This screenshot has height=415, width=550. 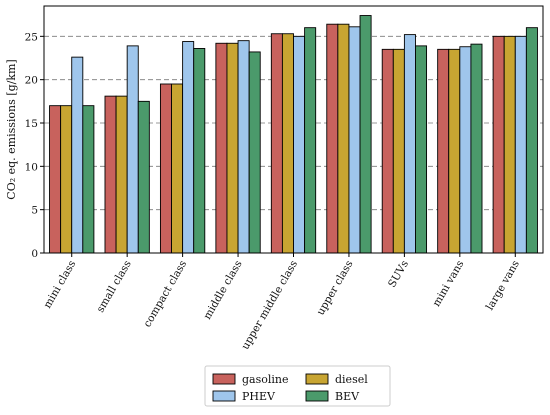 What do you see at coordinates (243, 147) in the screenshot?
I see `bar-phev-middle-class` at bounding box center [243, 147].